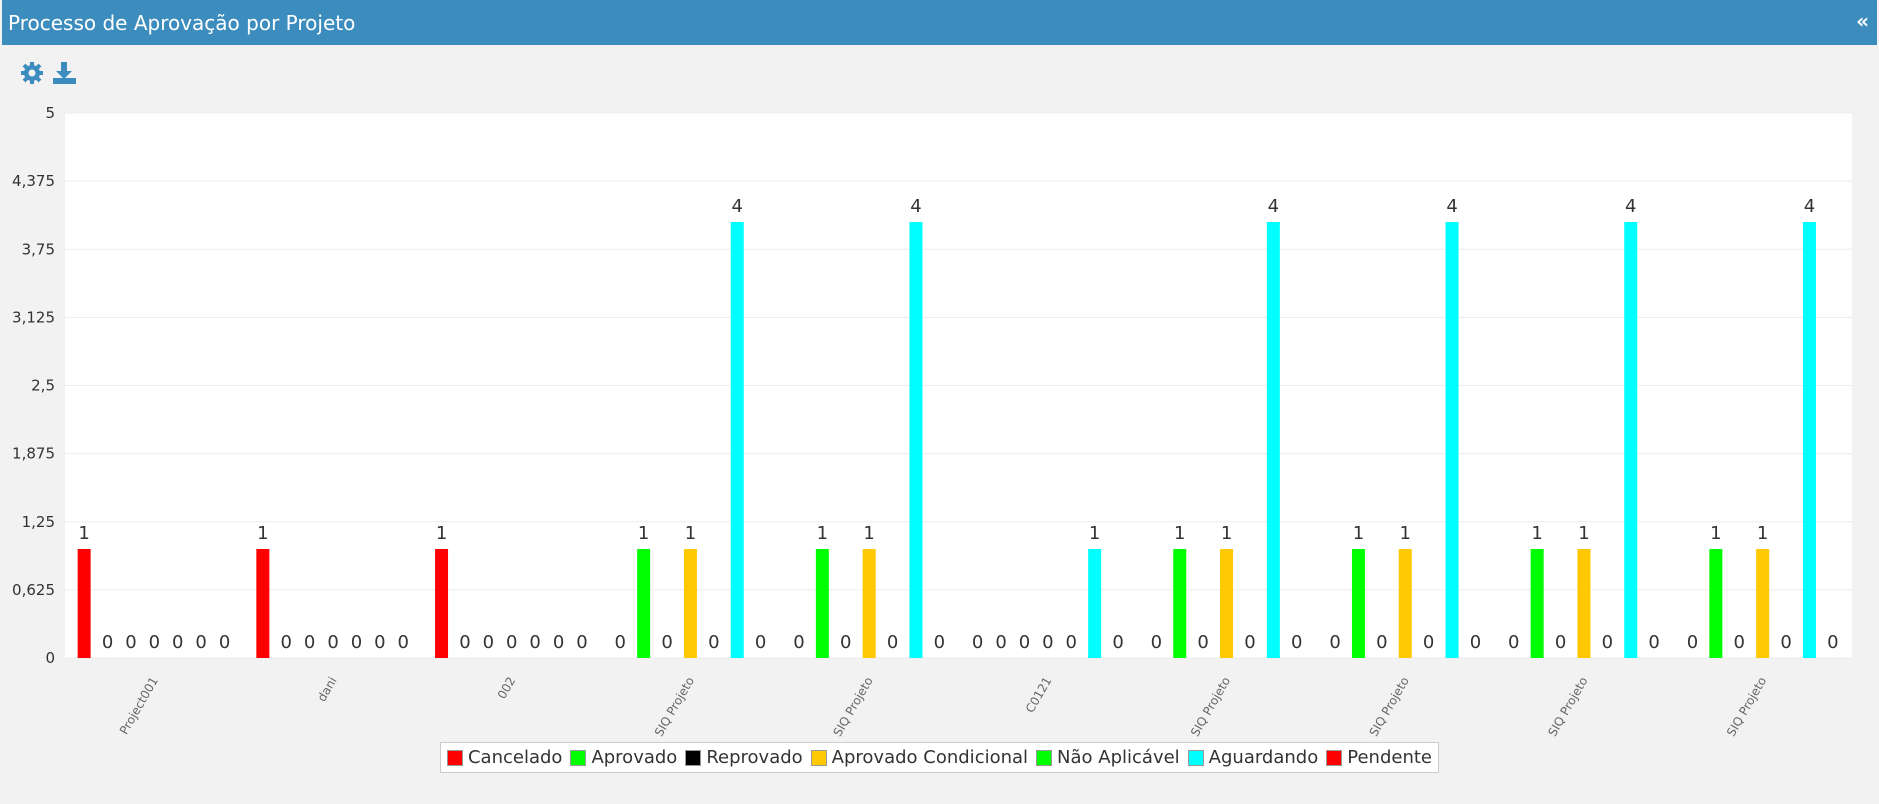  Describe the element at coordinates (634, 757) in the screenshot. I see `legend-label: Aprovado` at that location.